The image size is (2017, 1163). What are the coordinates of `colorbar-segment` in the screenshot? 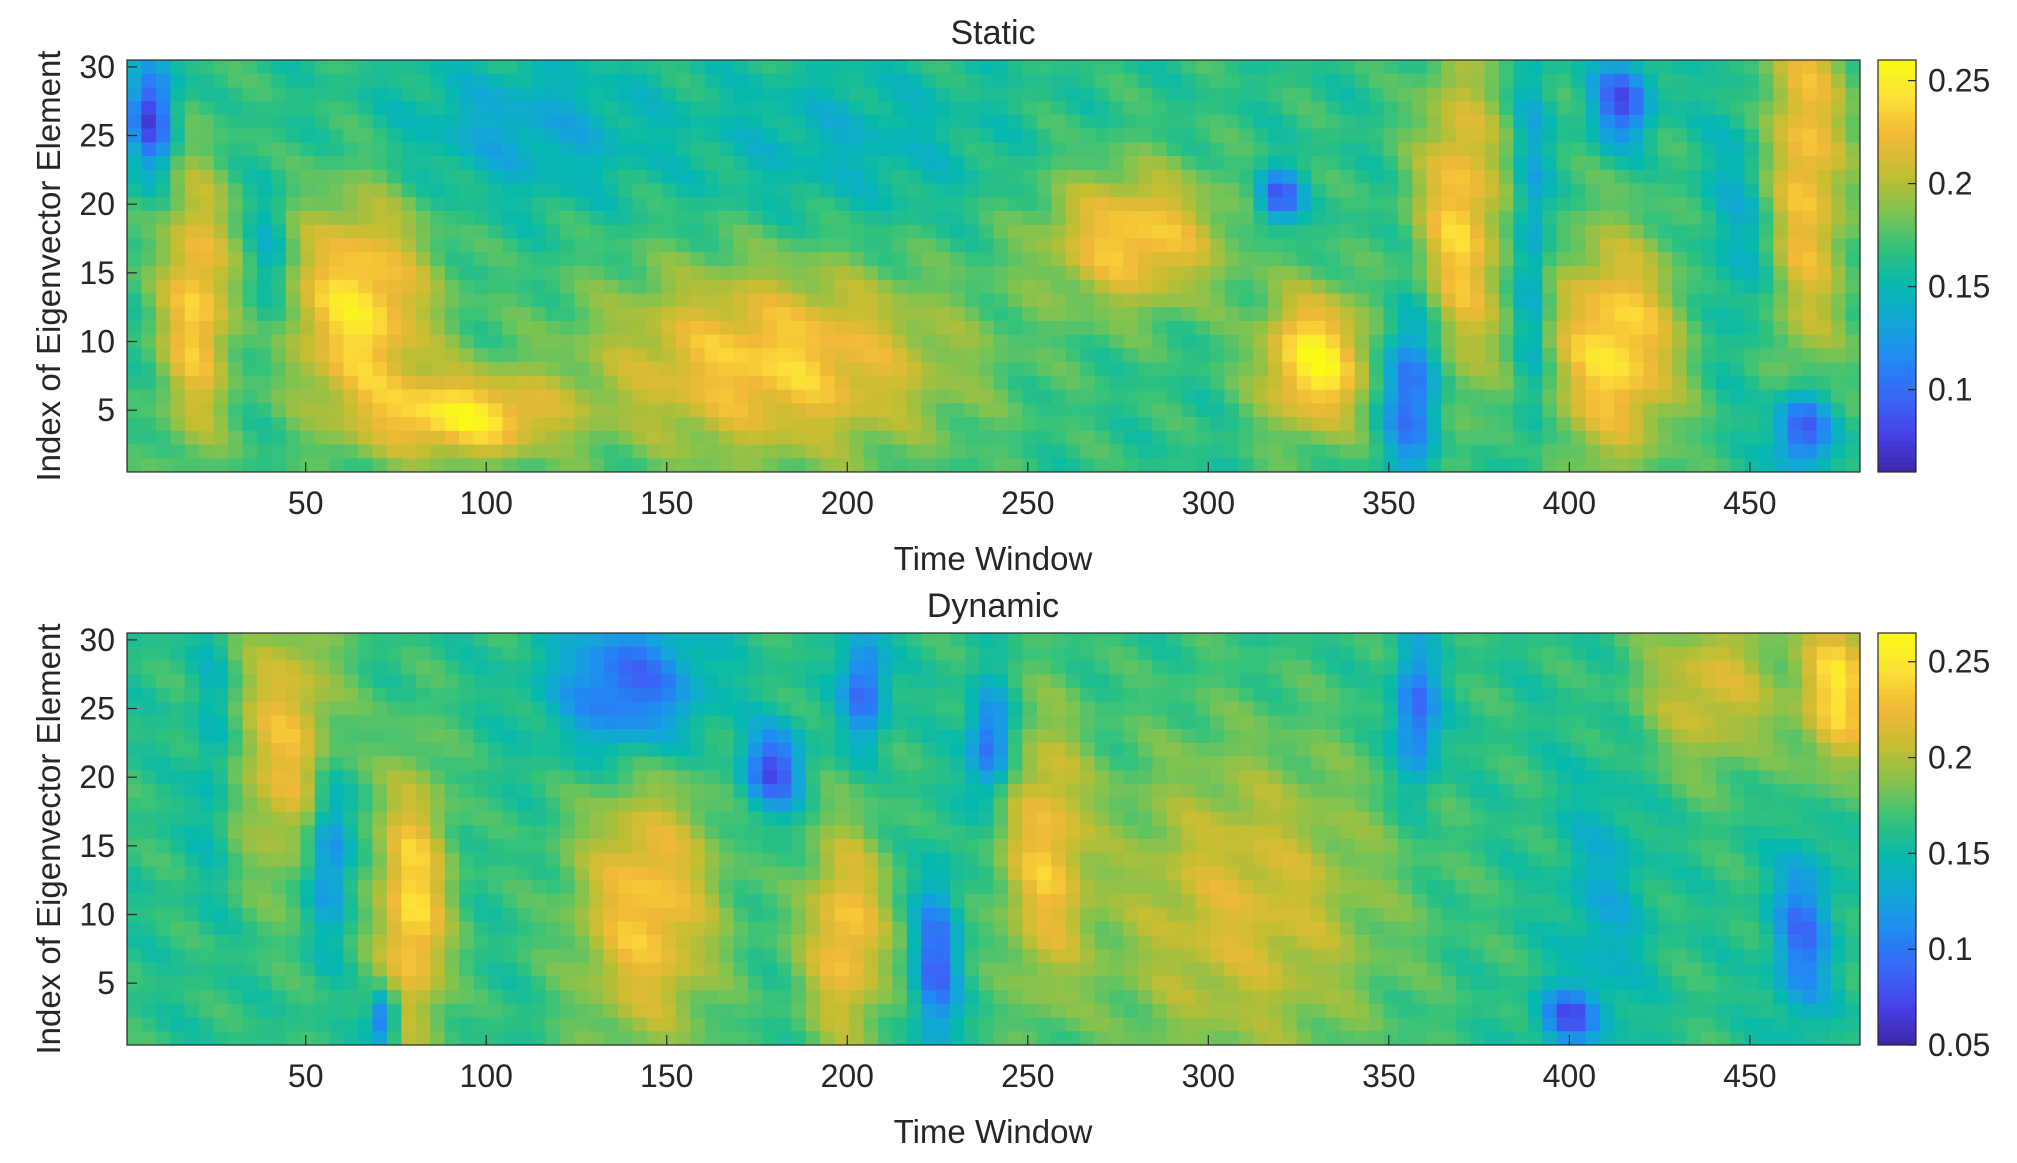 It's located at (1897, 119).